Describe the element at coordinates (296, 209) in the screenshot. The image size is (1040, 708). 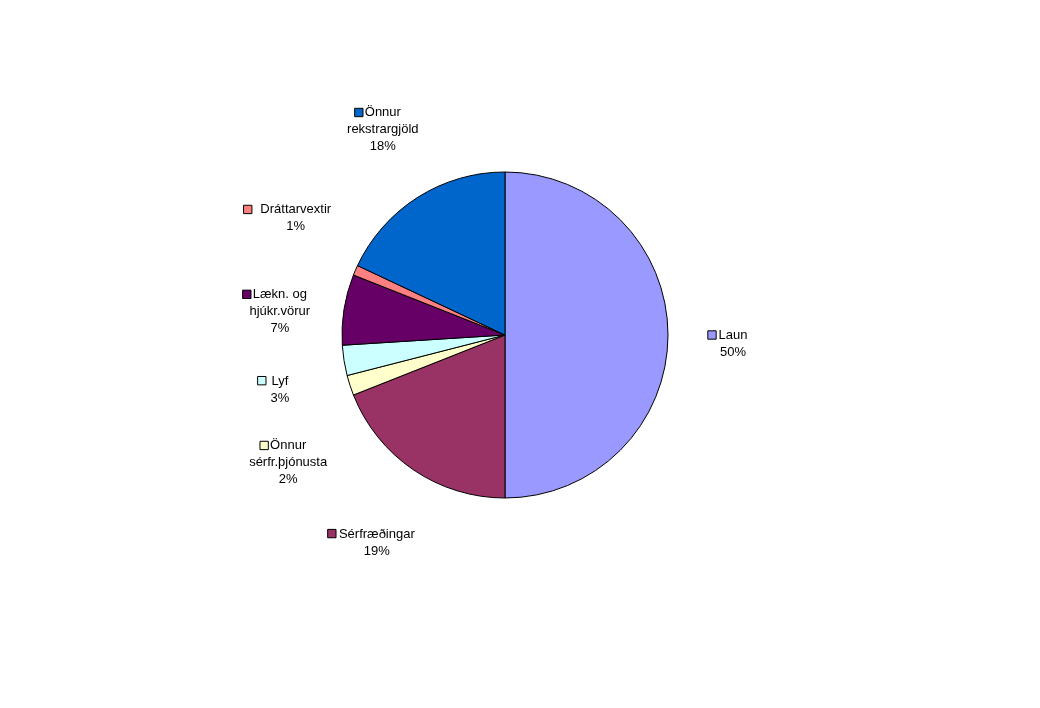
I see `legend-label: Dráttarvextir` at that location.